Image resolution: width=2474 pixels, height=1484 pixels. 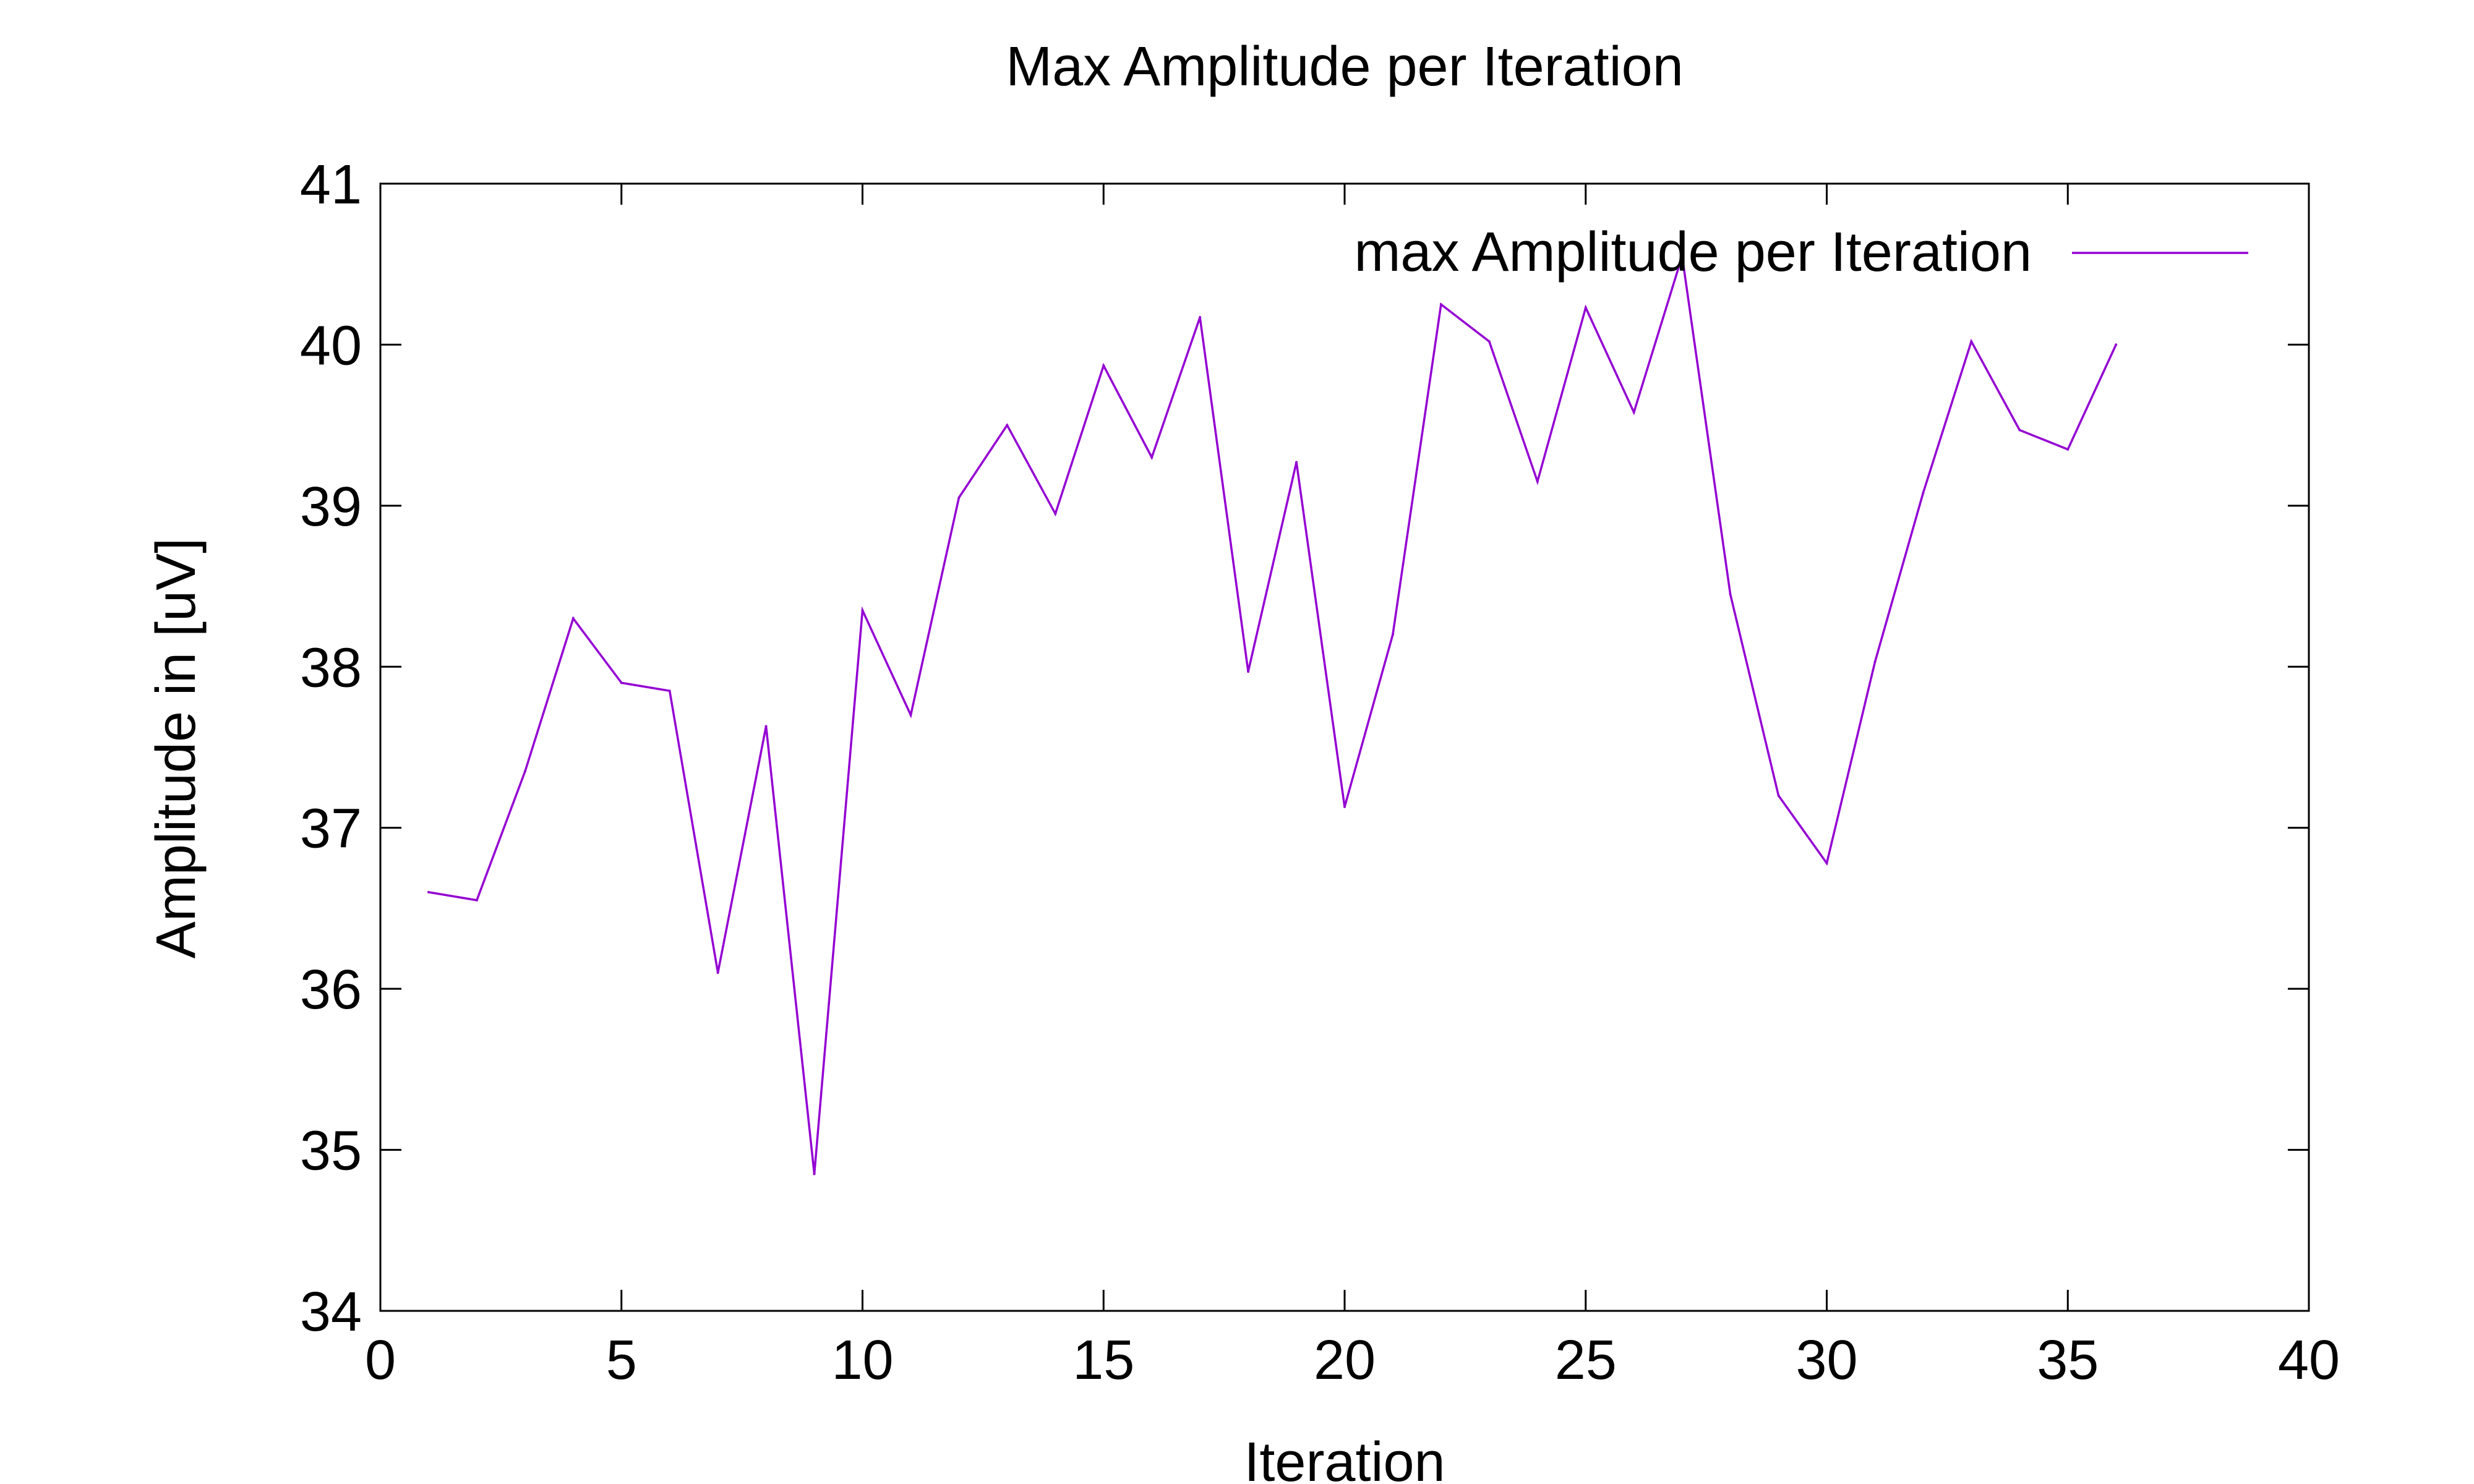 What do you see at coordinates (2309, 1360) in the screenshot?
I see `x-tick-label: 40` at bounding box center [2309, 1360].